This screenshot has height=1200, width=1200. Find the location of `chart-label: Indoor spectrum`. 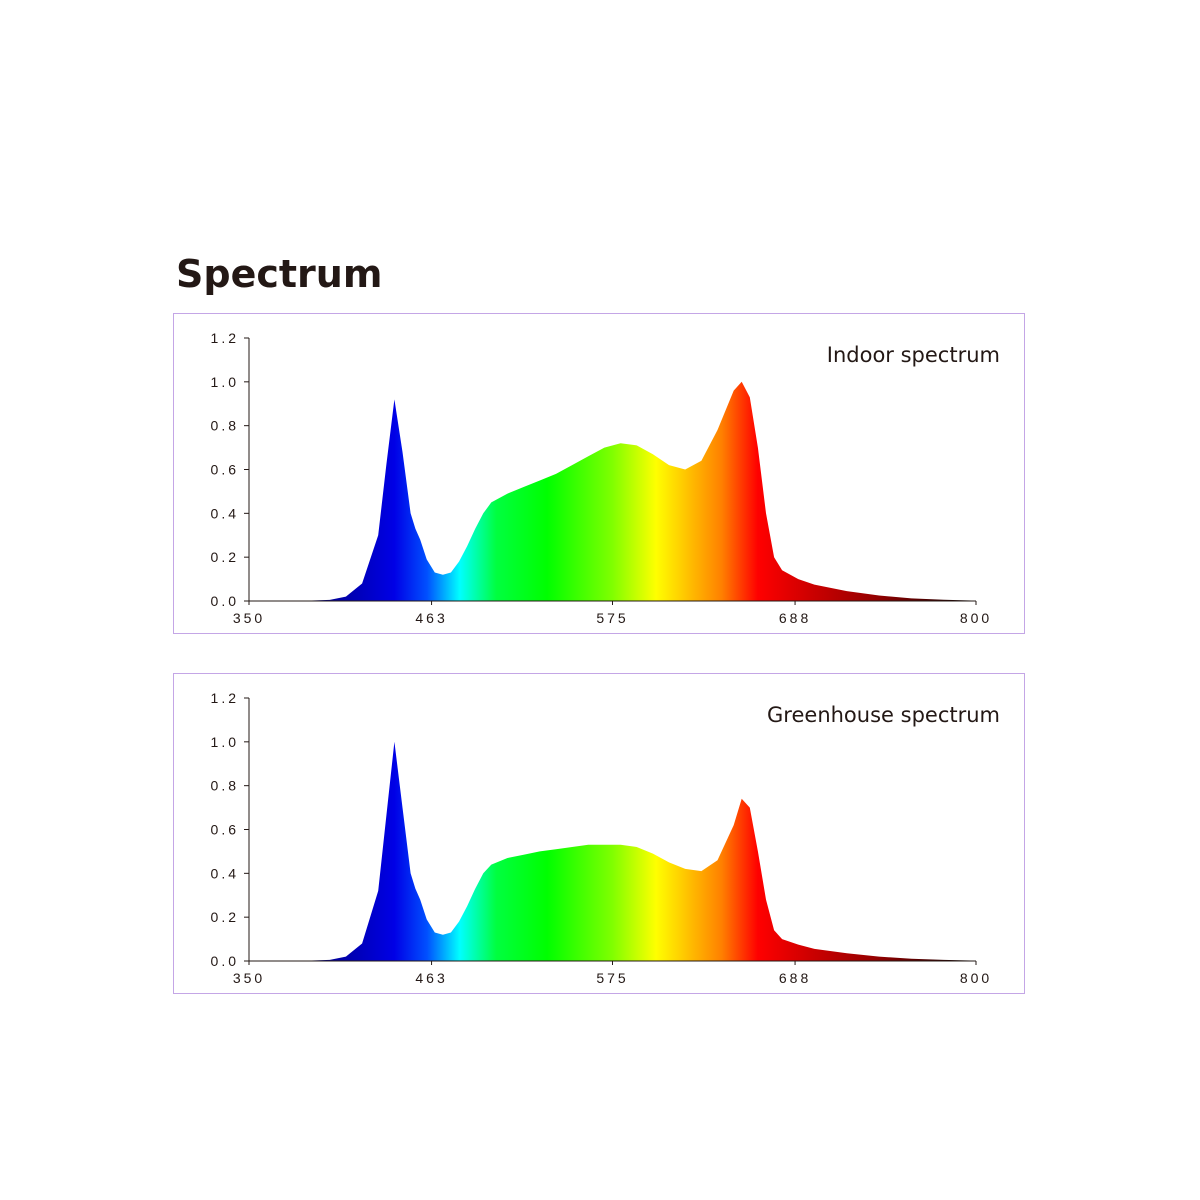

chart-label: Indoor spectrum is located at coordinates (913, 355).